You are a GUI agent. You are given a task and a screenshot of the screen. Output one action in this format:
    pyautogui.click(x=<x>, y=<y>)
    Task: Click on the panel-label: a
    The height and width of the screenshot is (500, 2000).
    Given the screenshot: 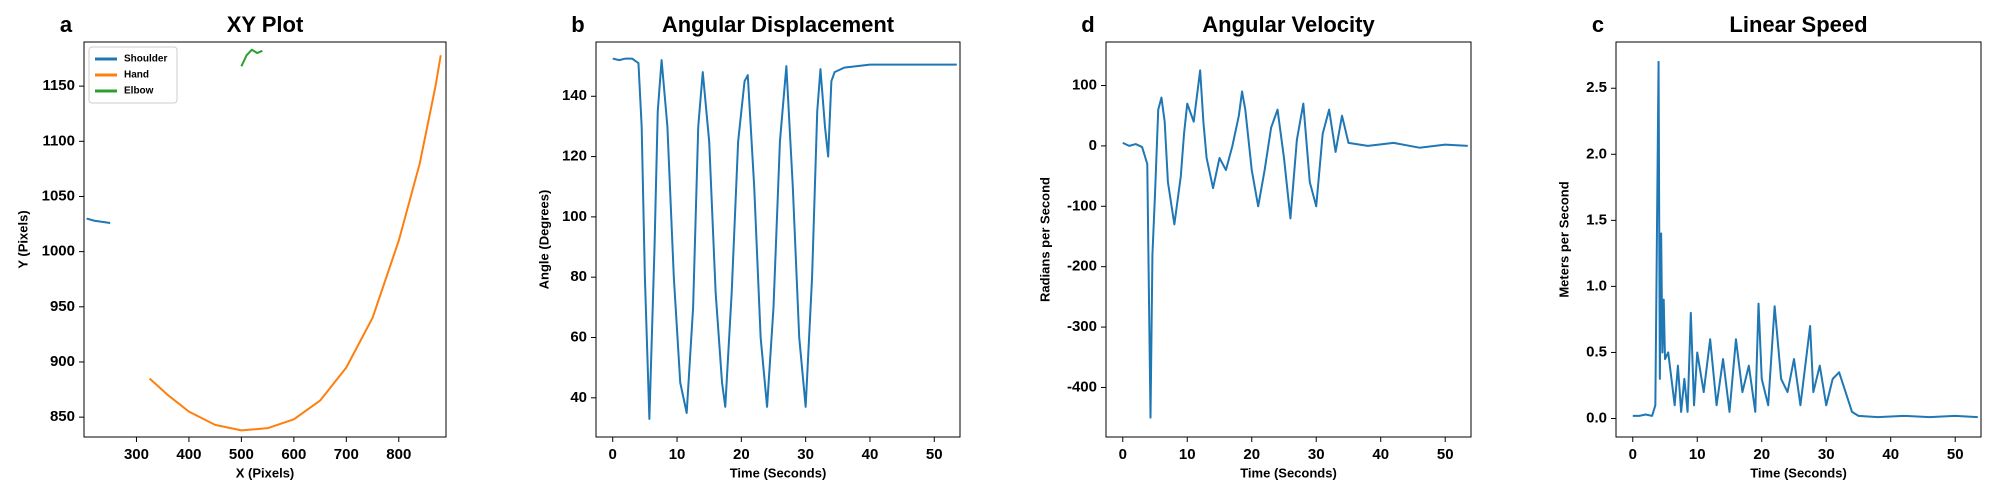 What is the action you would take?
    pyautogui.click(x=66, y=24)
    